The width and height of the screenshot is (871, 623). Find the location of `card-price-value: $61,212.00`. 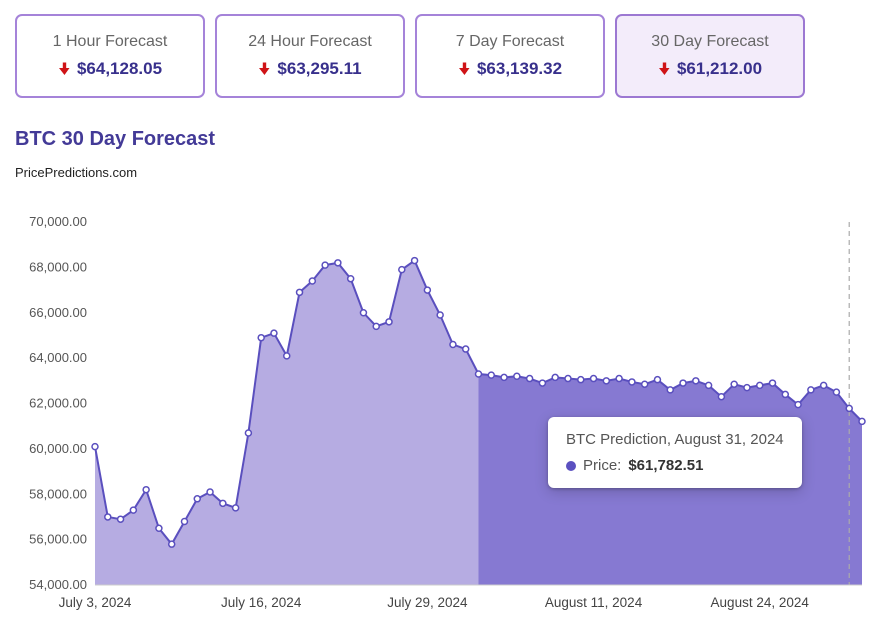

card-price-value: $61,212.00 is located at coordinates (719, 68).